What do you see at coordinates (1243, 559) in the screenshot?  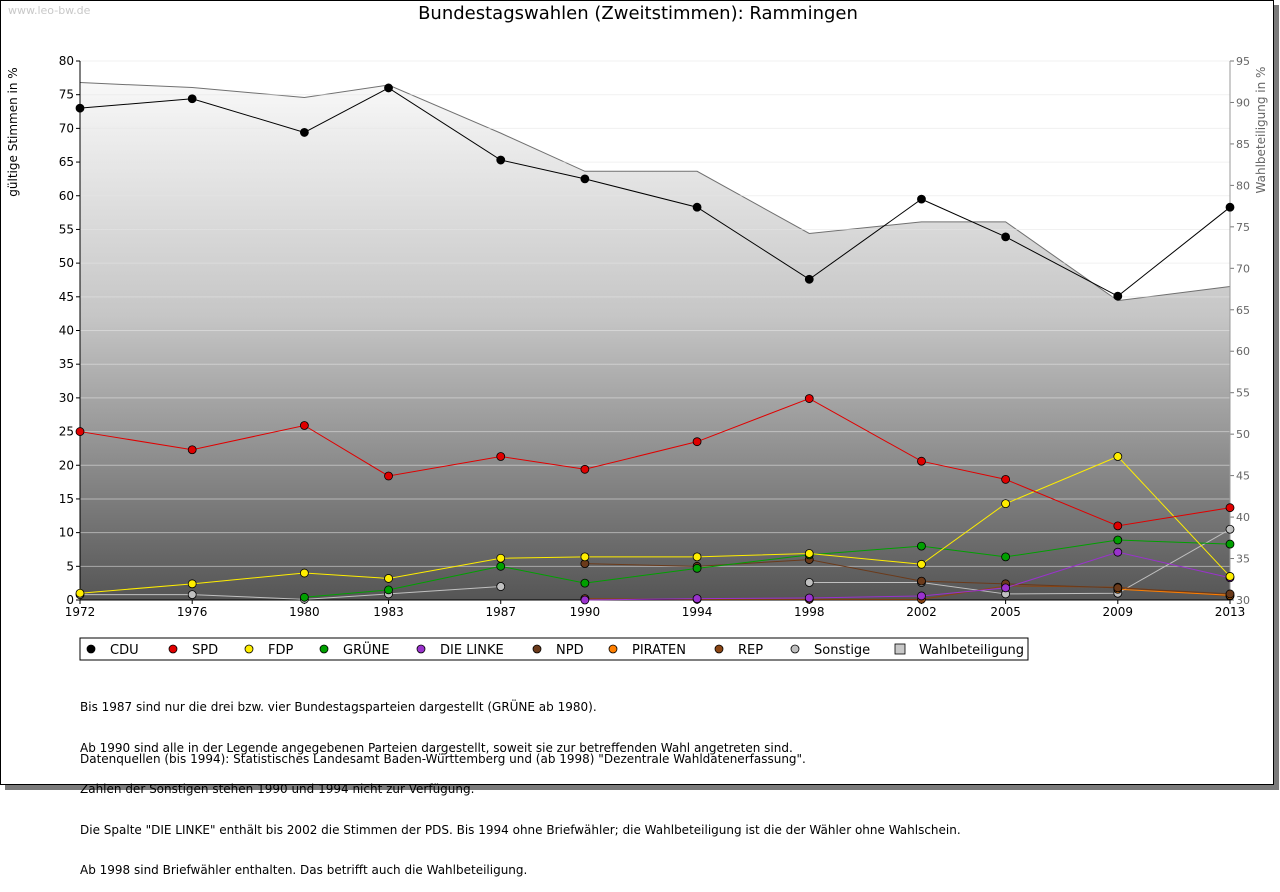 I see `y2-tick-label: 35` at bounding box center [1243, 559].